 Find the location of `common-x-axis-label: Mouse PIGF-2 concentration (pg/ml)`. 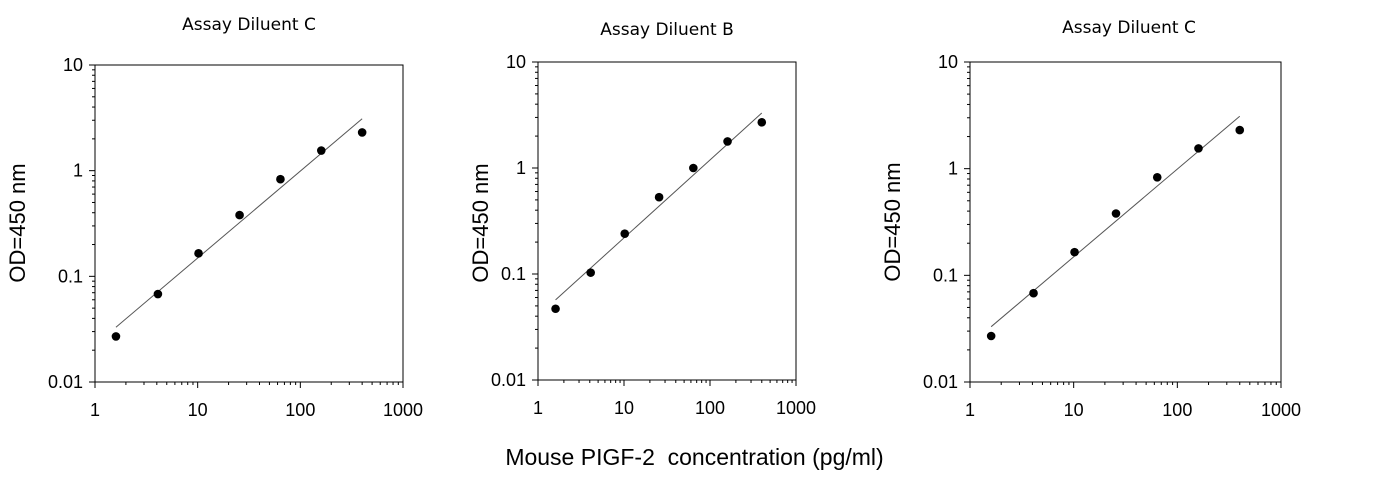

common-x-axis-label: Mouse PIGF-2 concentration (pg/ml) is located at coordinates (694, 457).